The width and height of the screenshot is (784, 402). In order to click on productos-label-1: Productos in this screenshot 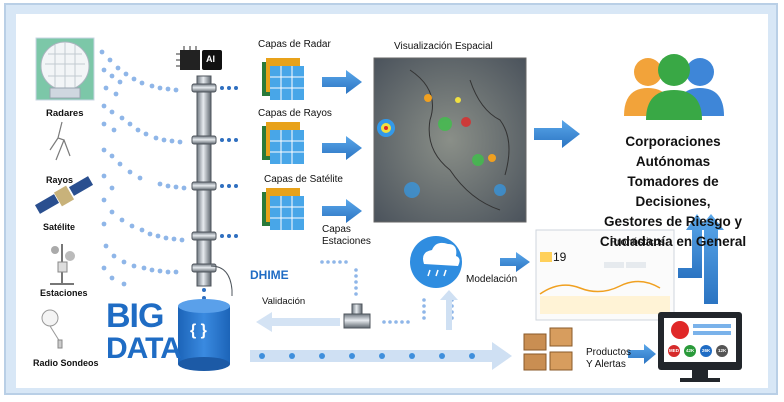, I will do `click(609, 352)`.